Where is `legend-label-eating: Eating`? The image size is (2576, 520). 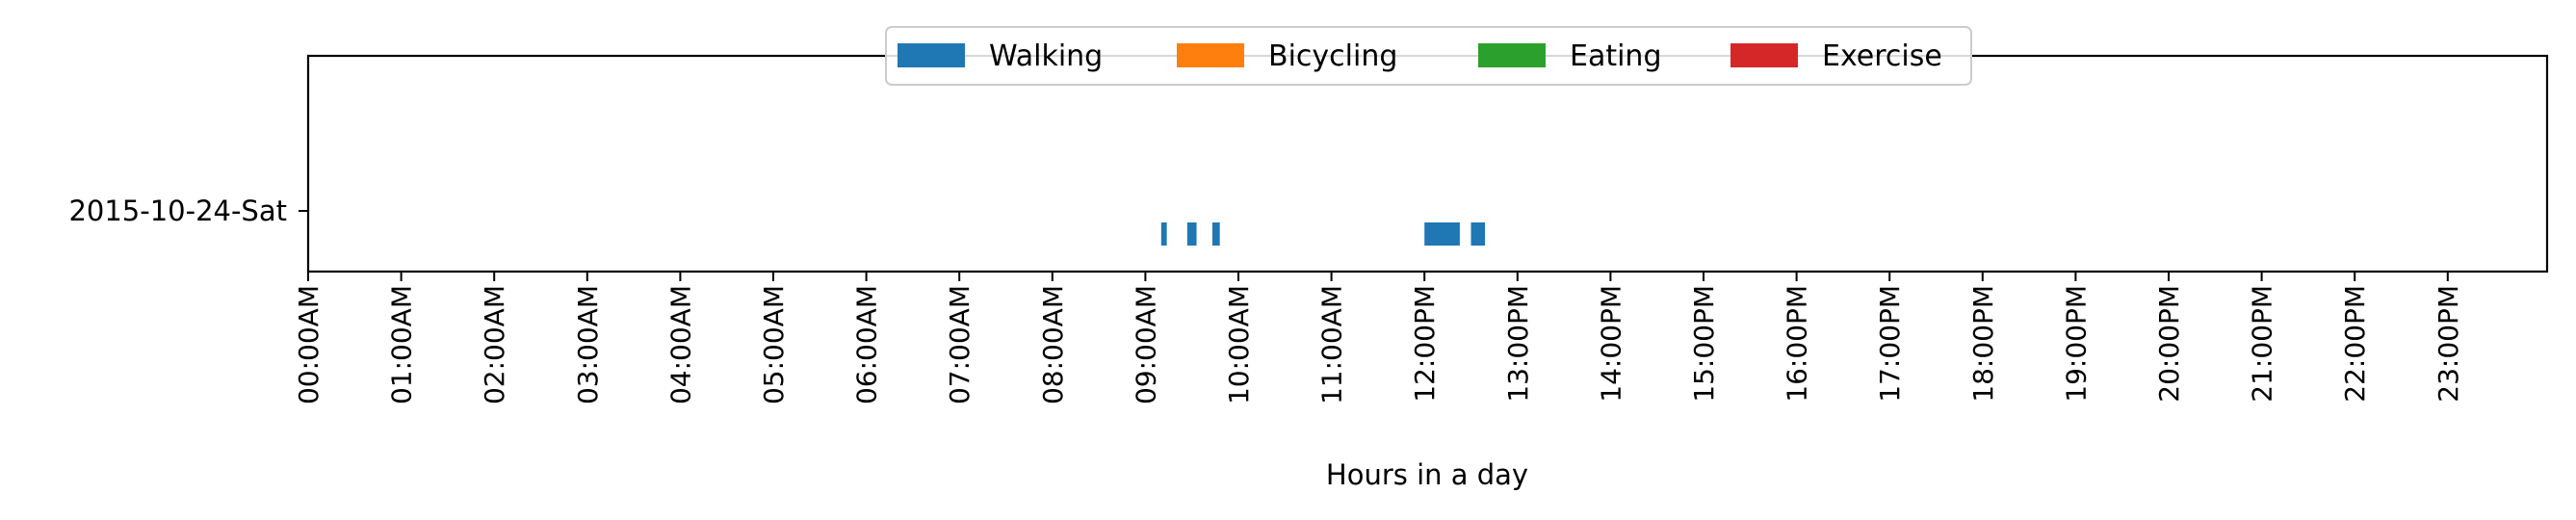 legend-label-eating: Eating is located at coordinates (1616, 56).